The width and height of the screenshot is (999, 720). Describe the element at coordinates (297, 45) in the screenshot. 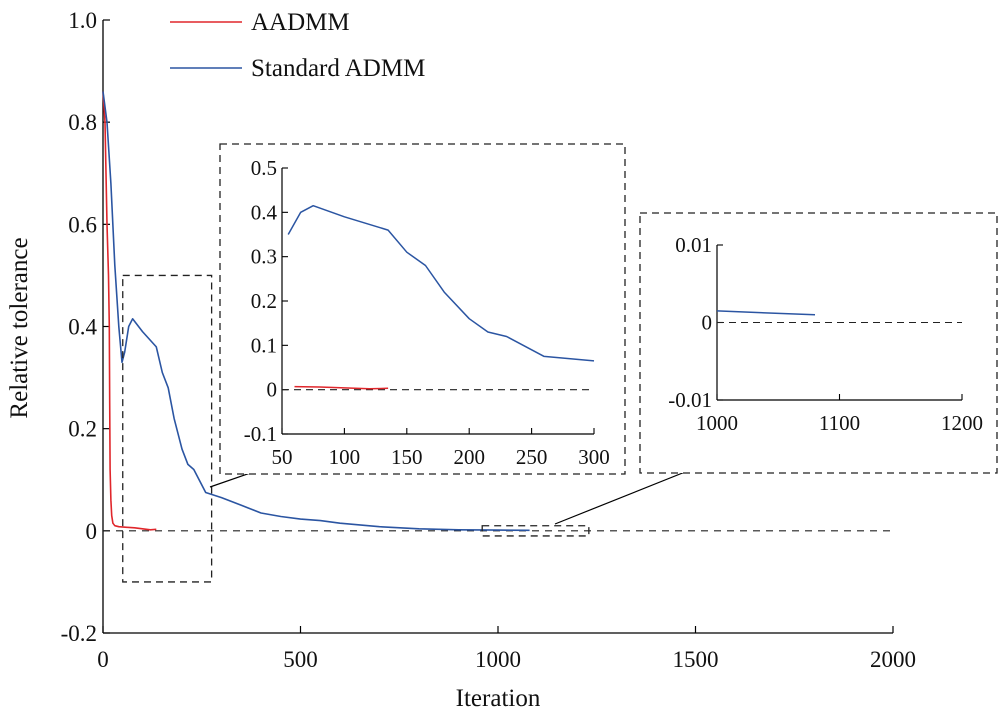

I see `legend: AADMM Standard ADMM` at that location.